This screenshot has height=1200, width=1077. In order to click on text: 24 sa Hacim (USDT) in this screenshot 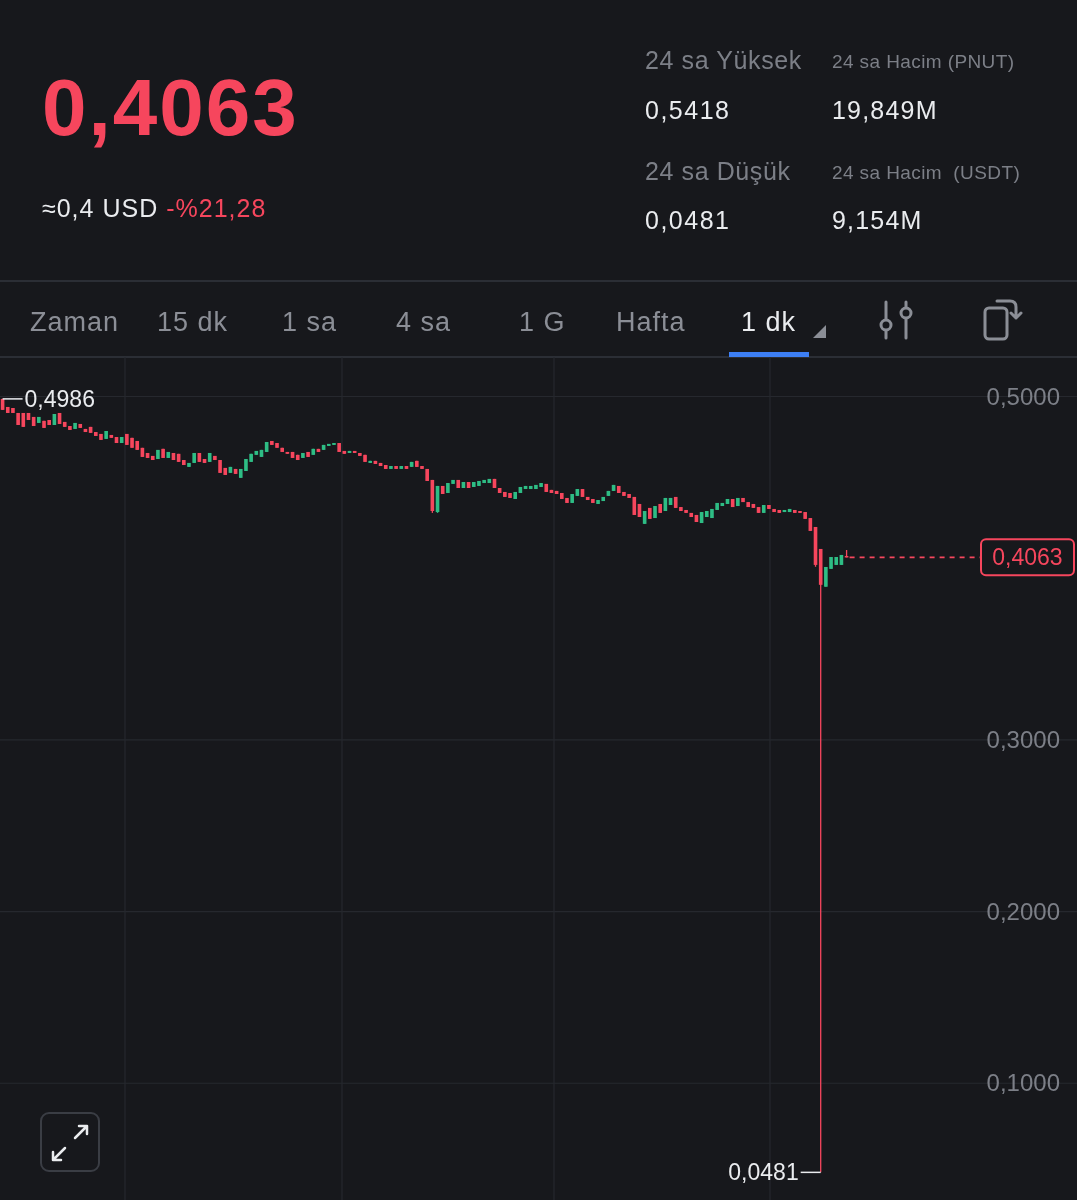, I will do `click(926, 172)`.